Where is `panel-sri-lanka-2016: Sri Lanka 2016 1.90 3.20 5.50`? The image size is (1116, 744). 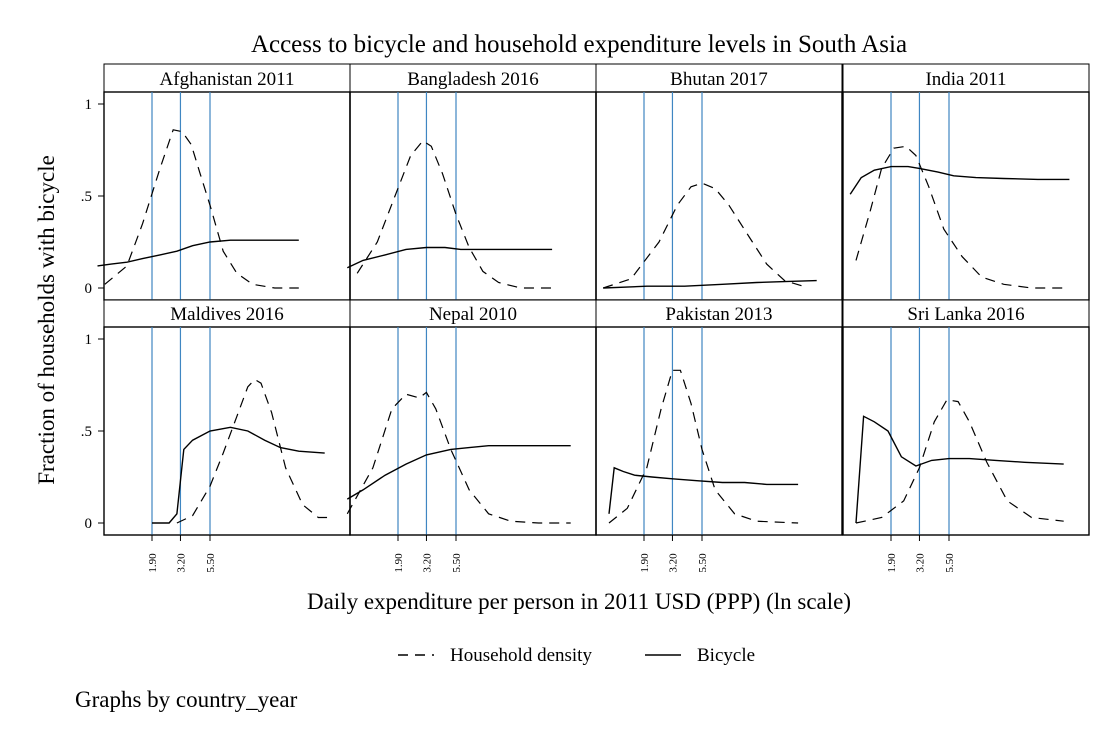
panel-sri-lanka-2016: Sri Lanka 2016 1.90 3.20 5.50 is located at coordinates (966, 436).